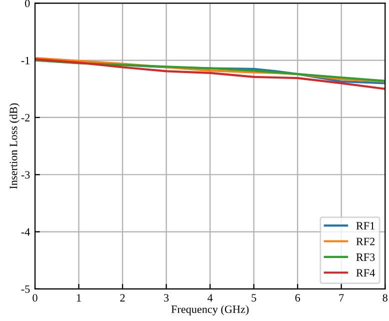 Image resolution: width=389 pixels, height=321 pixels. Describe the element at coordinates (210, 310) in the screenshot. I see `x-axis-title: Frequency (GHz)` at that location.